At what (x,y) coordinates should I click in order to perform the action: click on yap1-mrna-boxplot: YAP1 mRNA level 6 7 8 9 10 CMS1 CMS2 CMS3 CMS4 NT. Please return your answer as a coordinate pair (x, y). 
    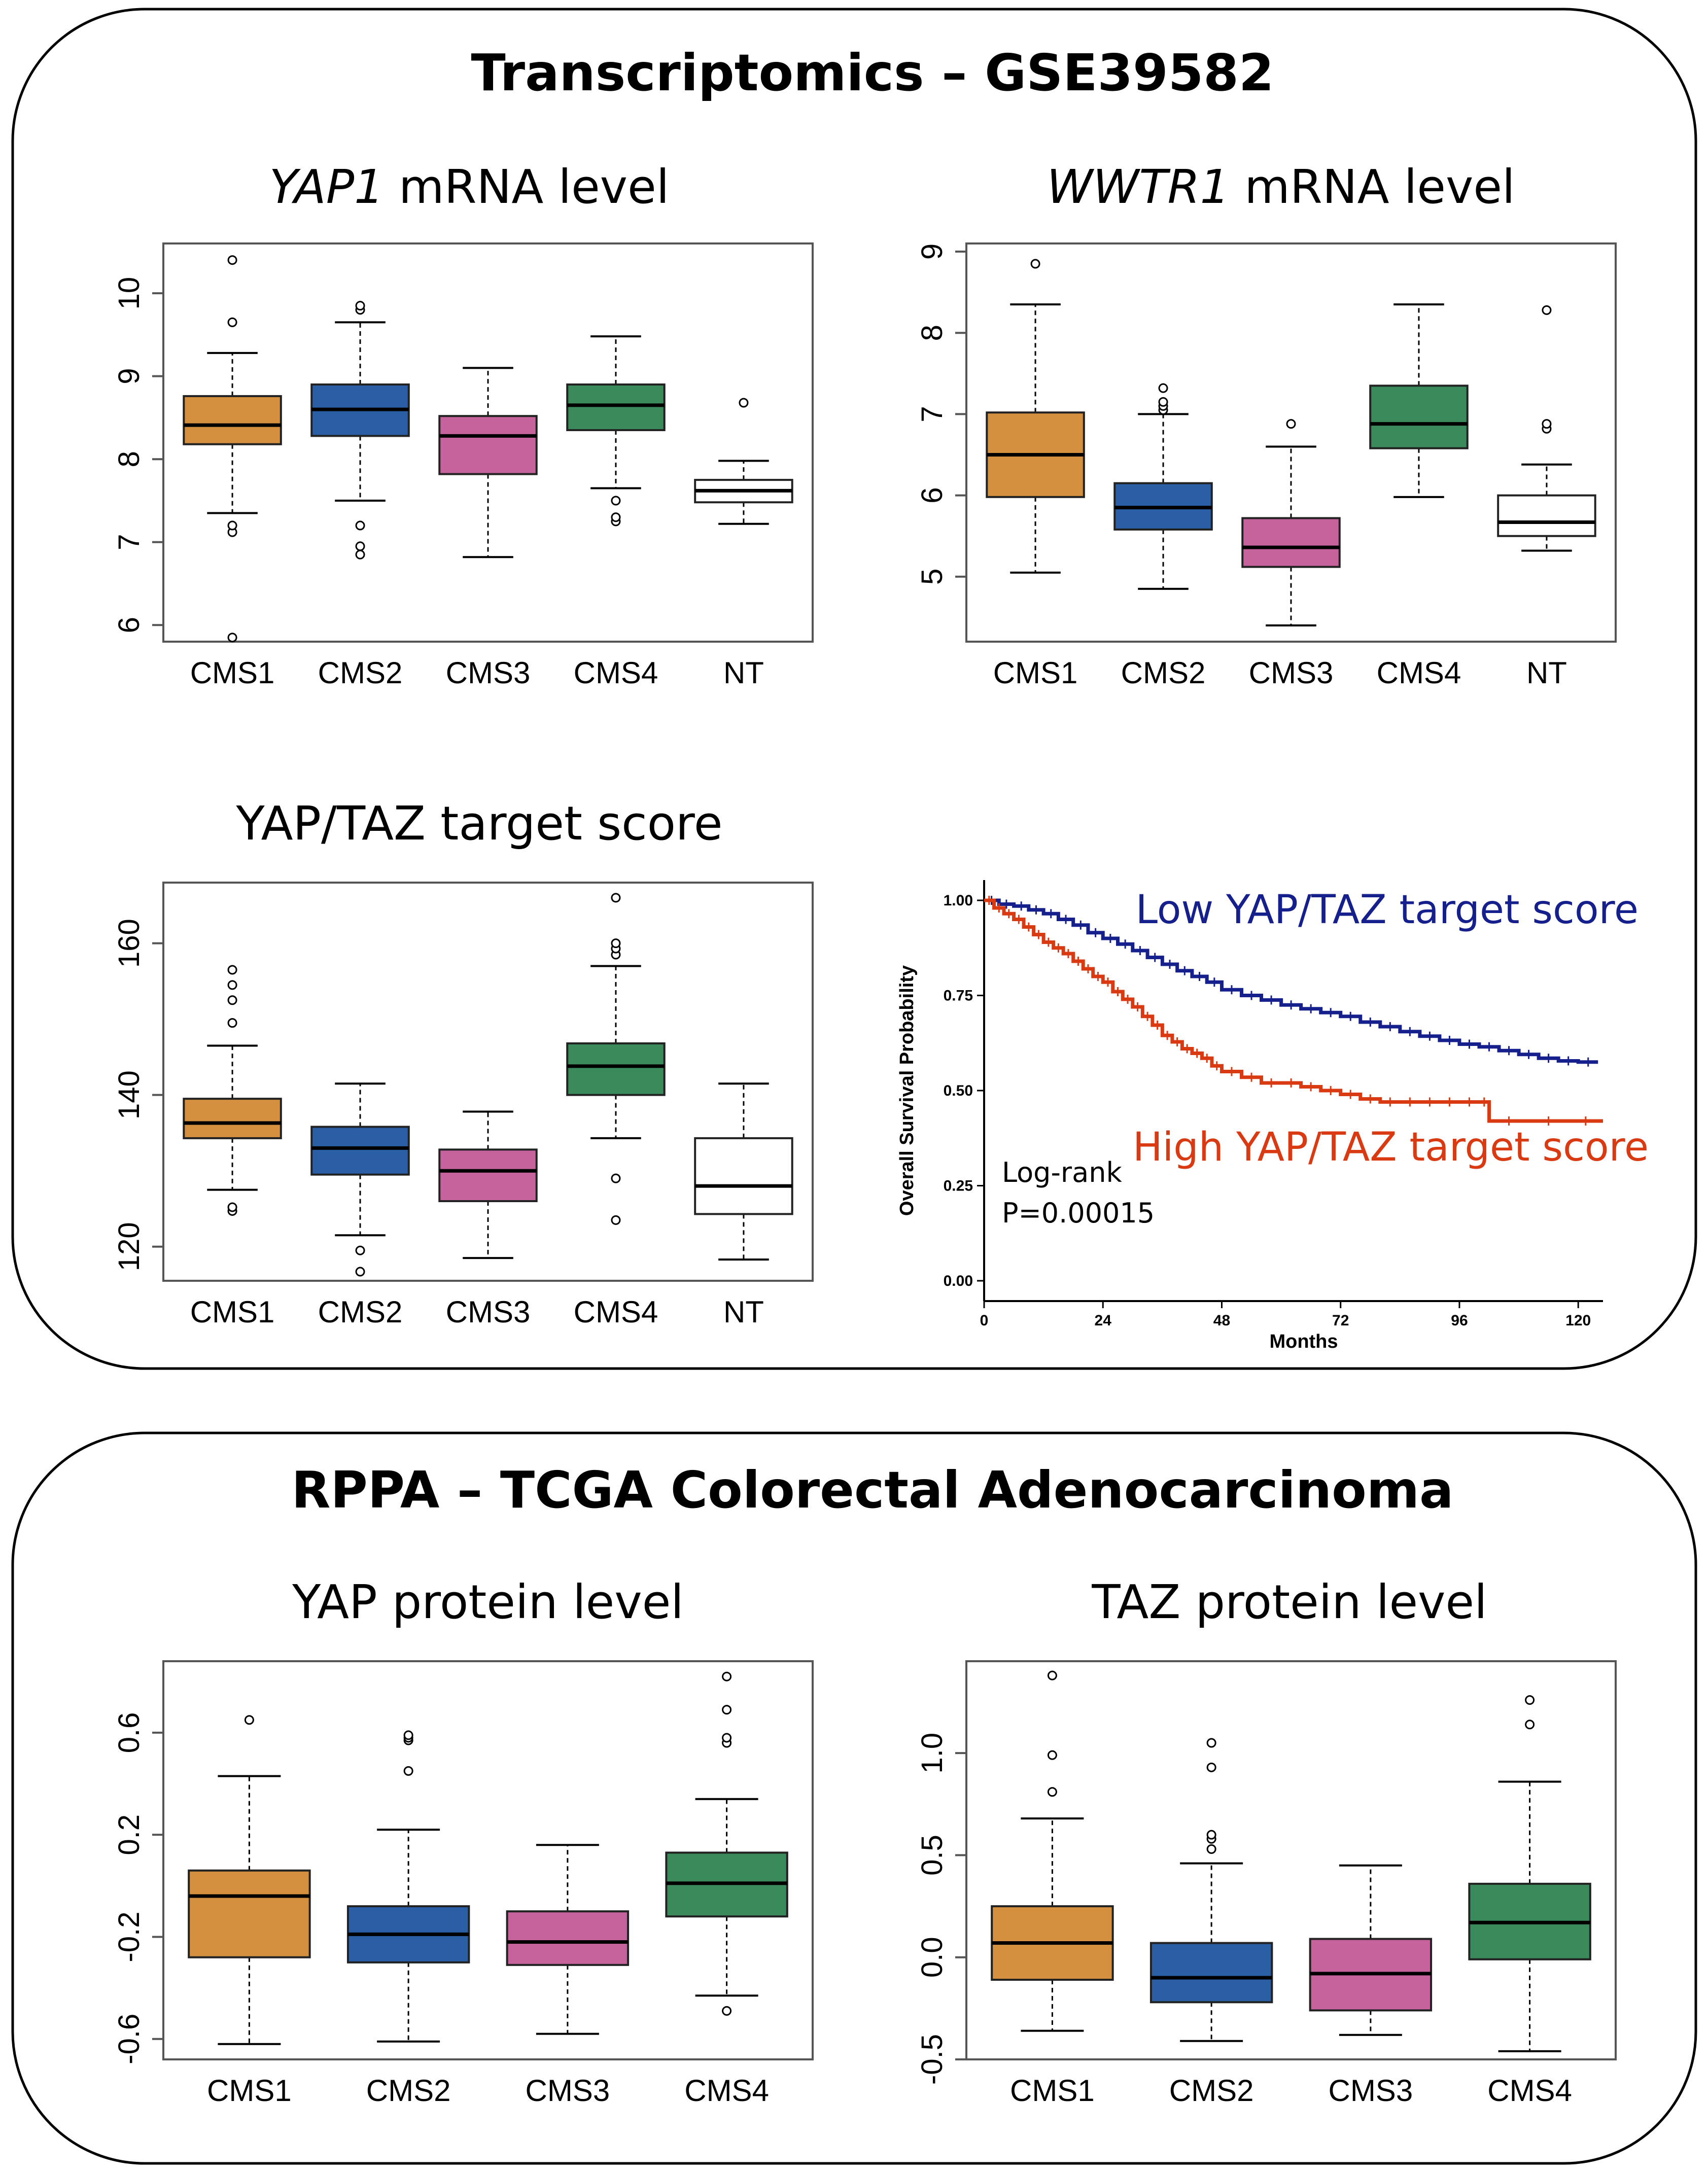
    Looking at the image, I should click on (463, 425).